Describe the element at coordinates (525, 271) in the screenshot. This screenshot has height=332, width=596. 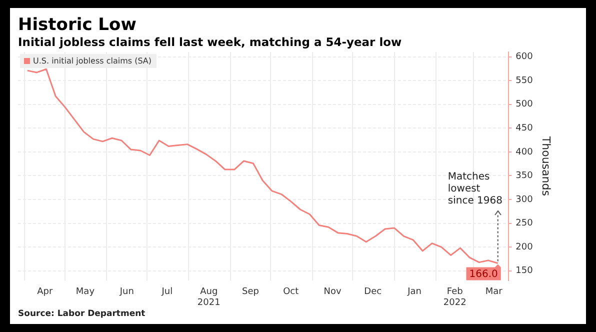
I see `y-tick-label: 150` at that location.